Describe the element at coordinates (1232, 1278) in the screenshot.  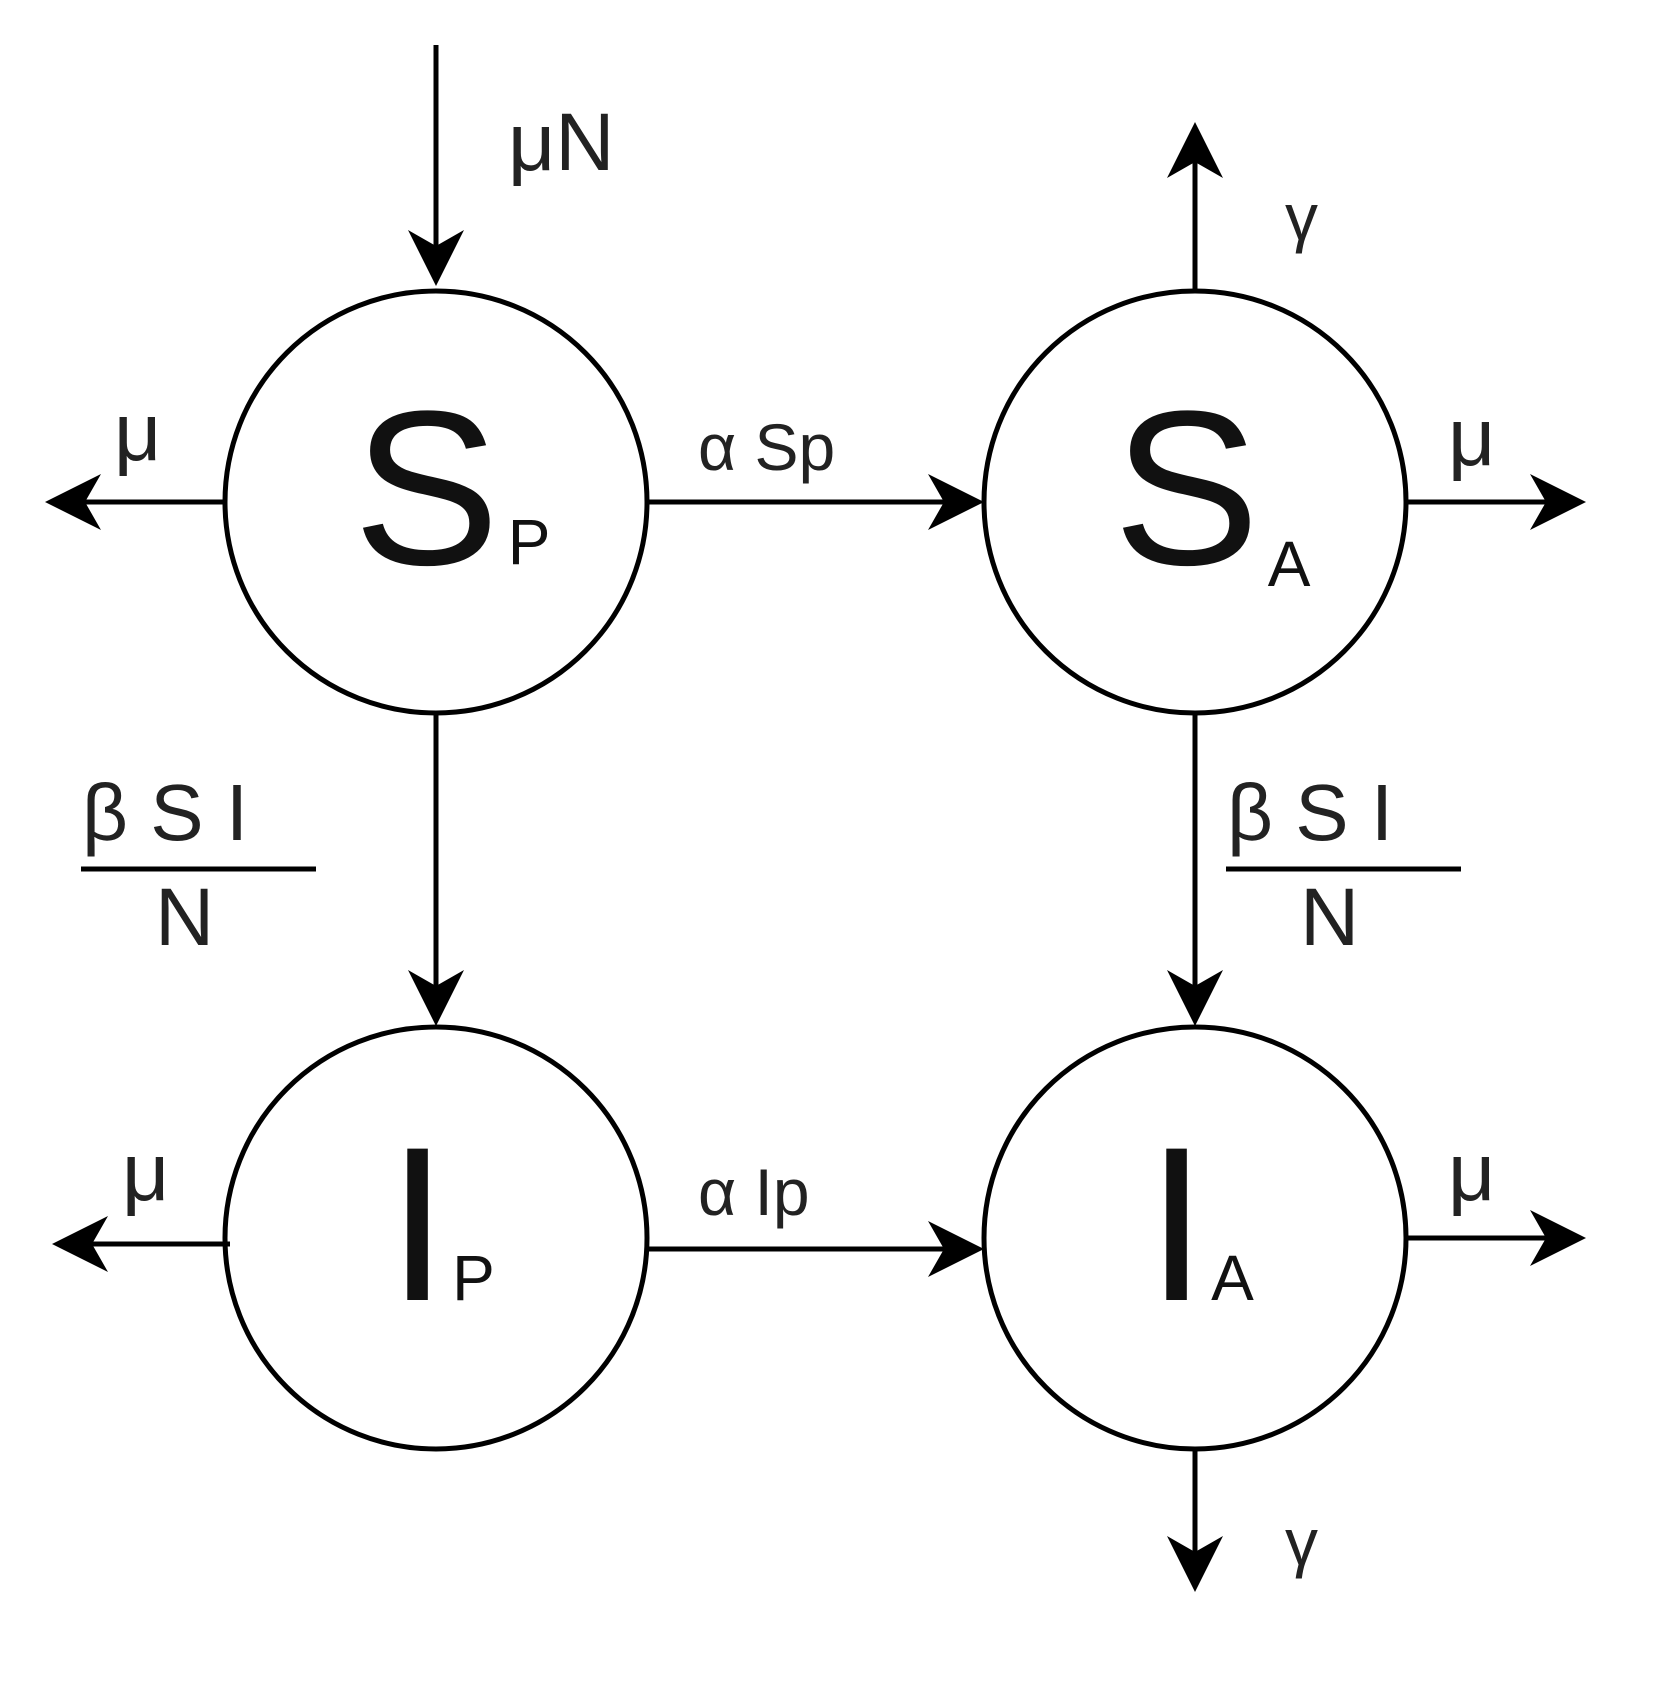
I see `node-ia-subscript: A` at that location.